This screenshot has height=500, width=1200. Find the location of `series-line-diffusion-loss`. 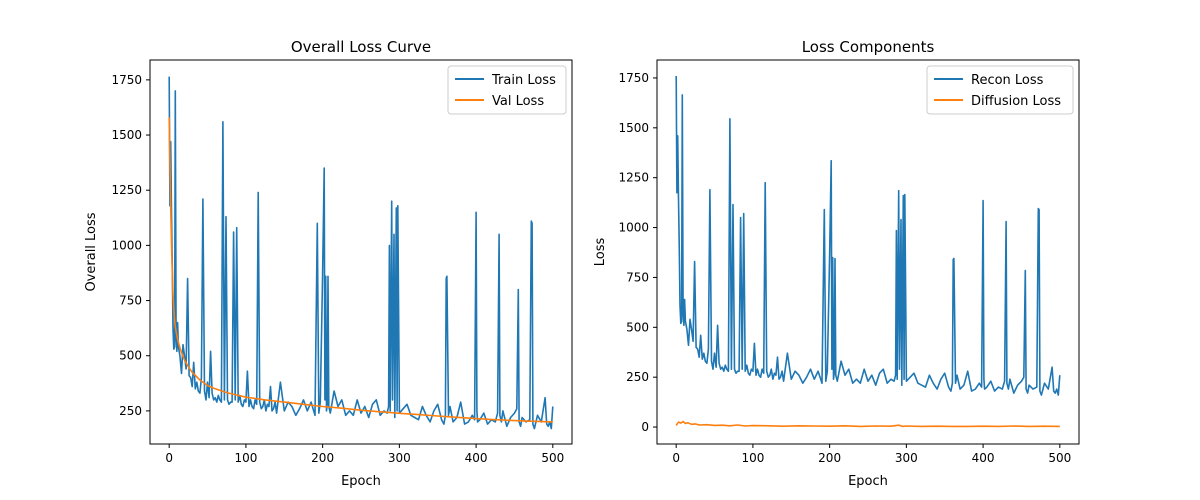

series-line-diffusion-loss is located at coordinates (867, 424).